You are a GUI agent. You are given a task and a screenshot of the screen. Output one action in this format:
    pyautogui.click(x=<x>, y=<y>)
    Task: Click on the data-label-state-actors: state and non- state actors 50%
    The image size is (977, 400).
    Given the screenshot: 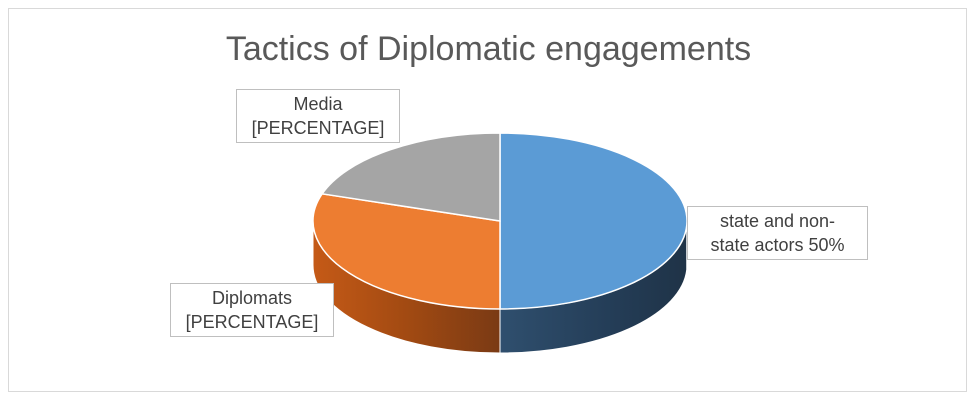 What is the action you would take?
    pyautogui.click(x=777, y=233)
    